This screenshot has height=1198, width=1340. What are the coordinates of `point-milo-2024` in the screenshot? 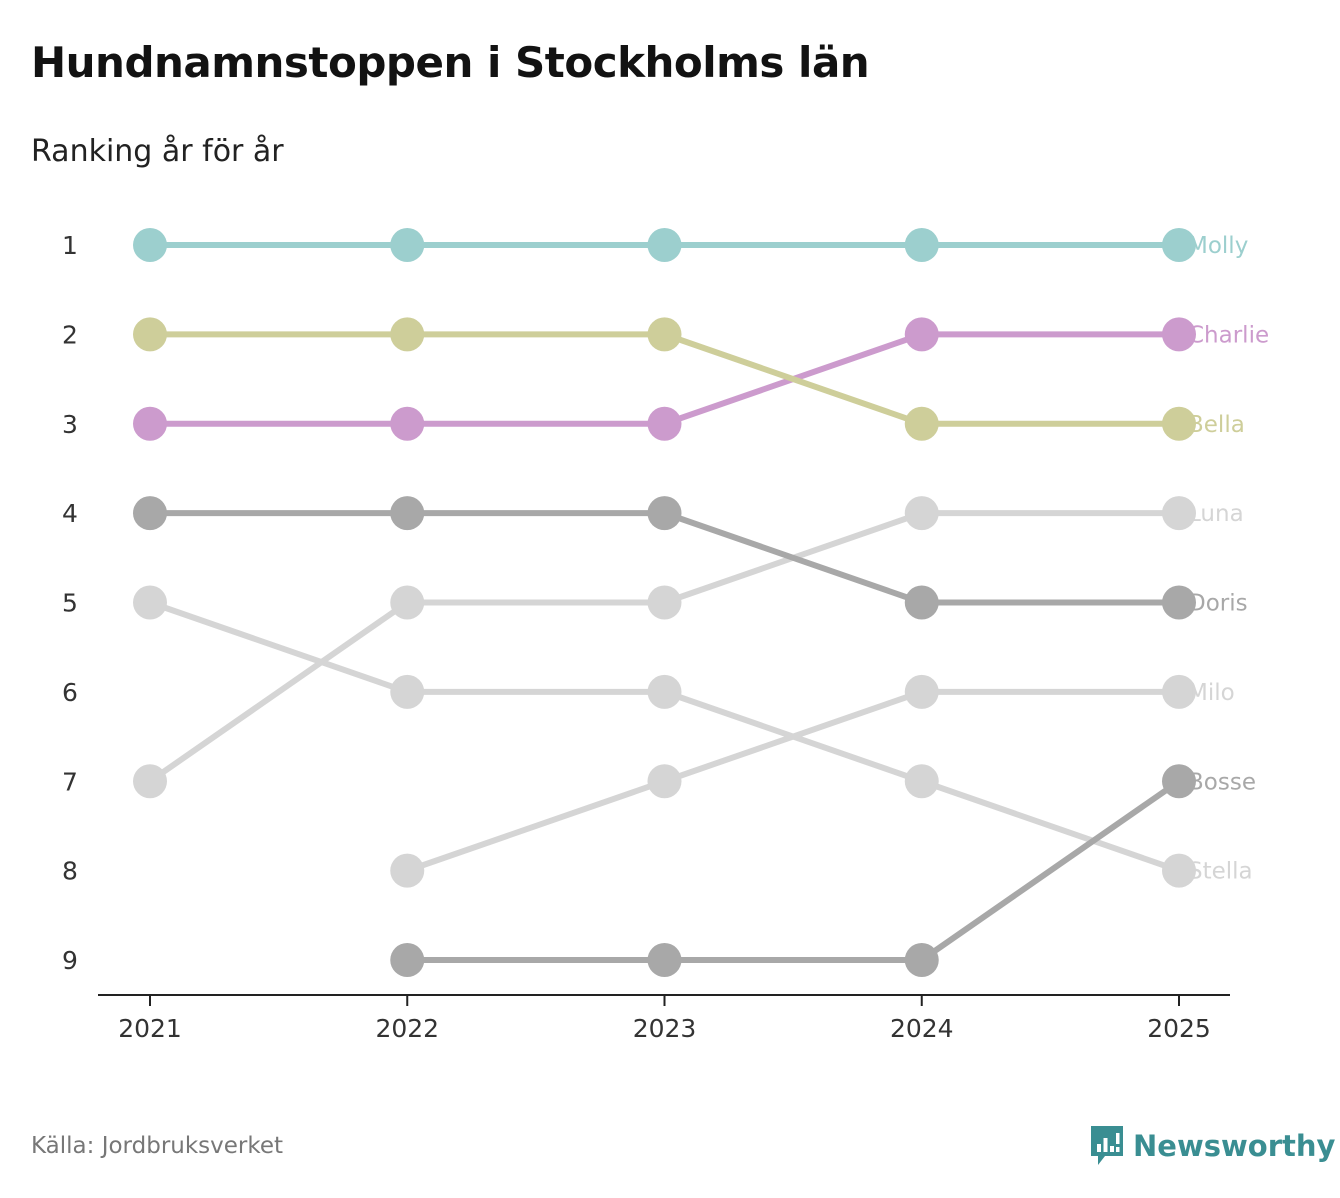 It's located at (921, 691).